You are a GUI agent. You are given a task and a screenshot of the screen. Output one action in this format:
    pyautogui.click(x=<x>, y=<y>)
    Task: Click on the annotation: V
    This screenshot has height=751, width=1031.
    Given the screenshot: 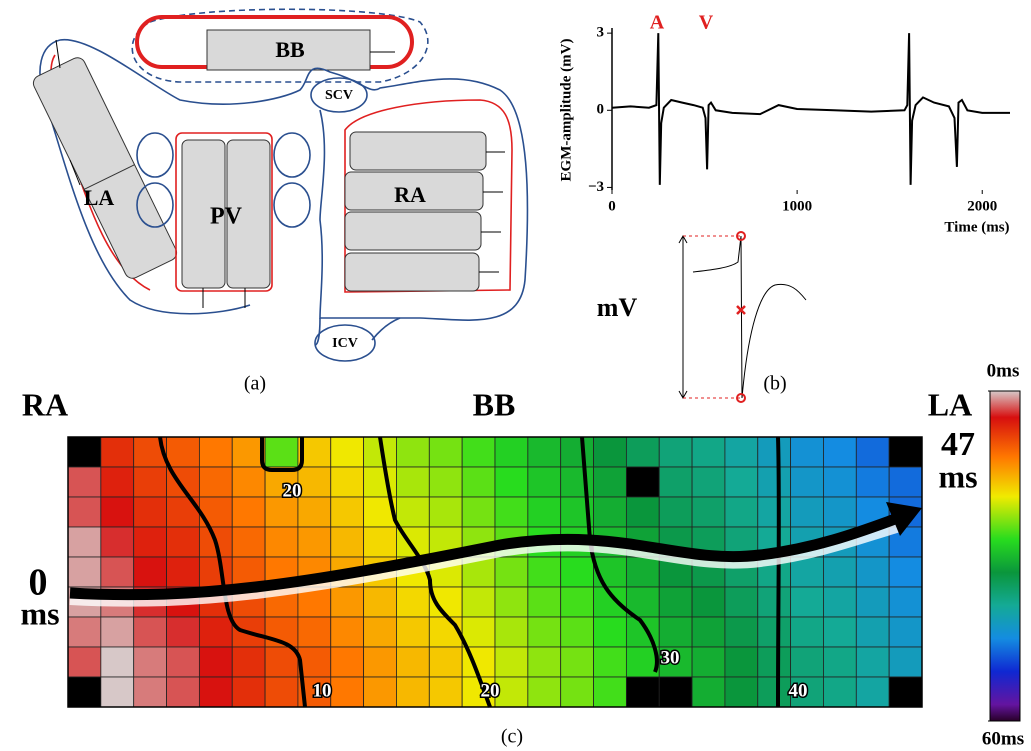 What is the action you would take?
    pyautogui.click(x=706, y=23)
    